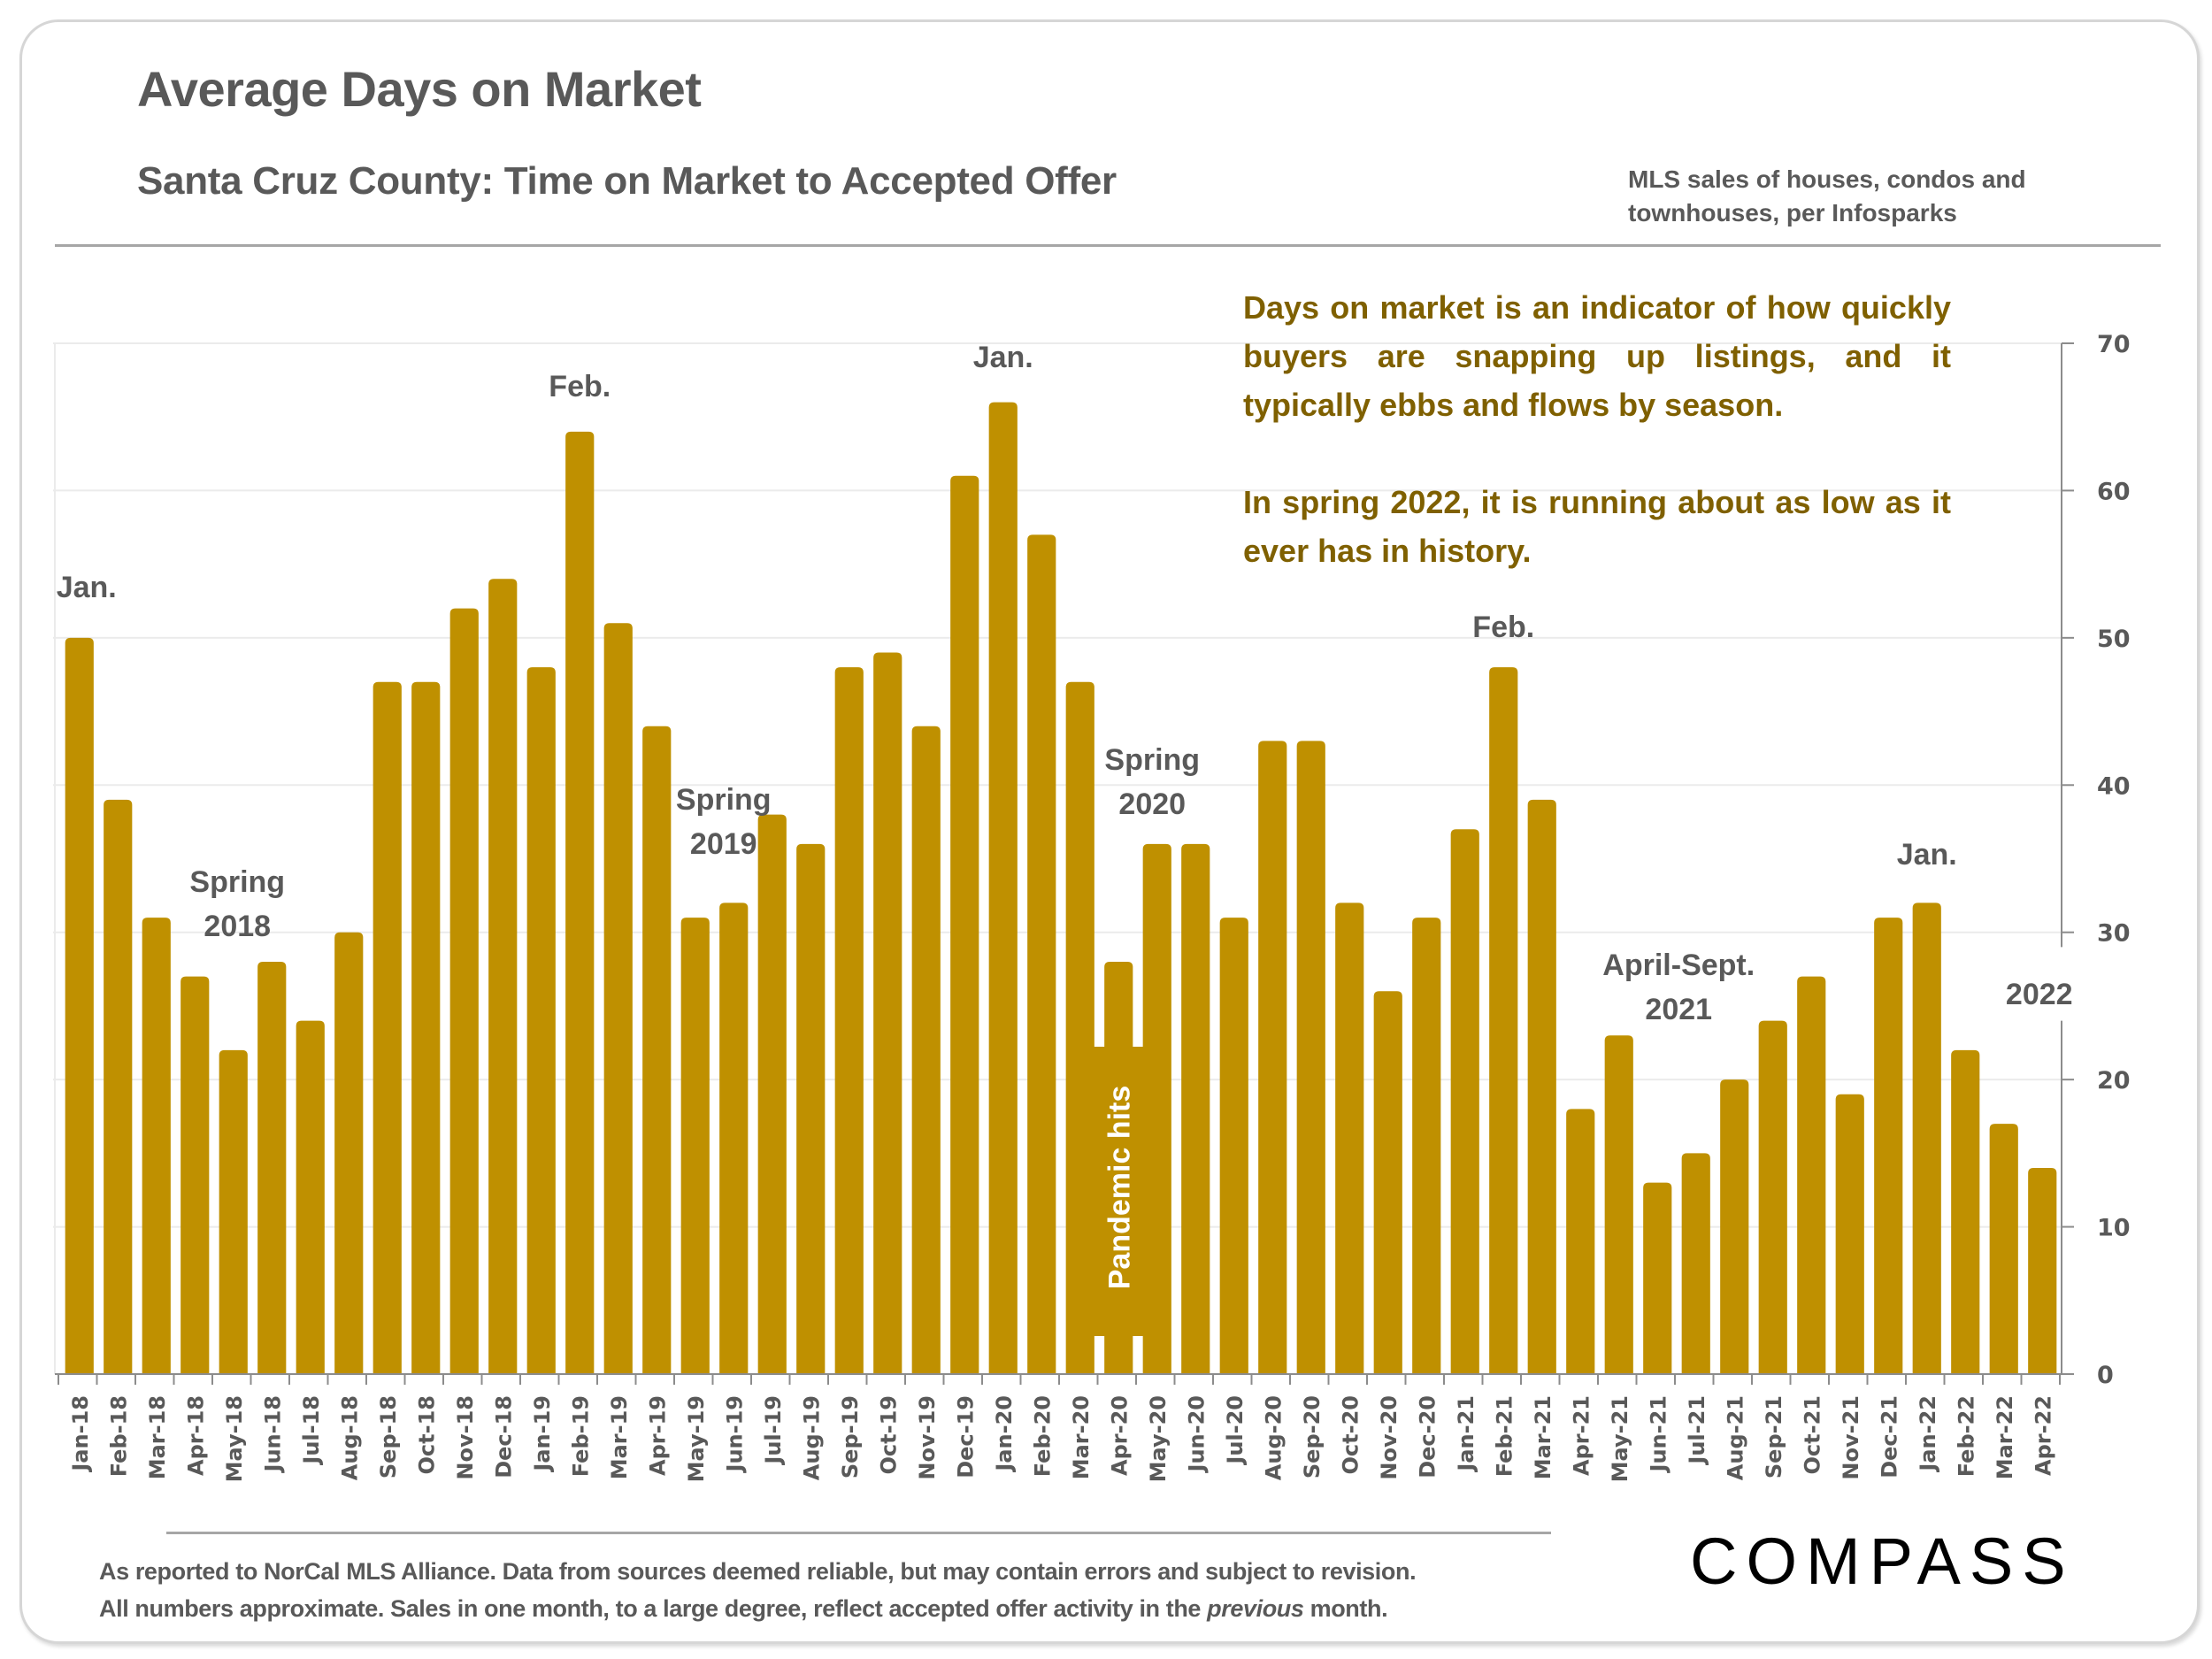 The image size is (2212, 1659). I want to click on x-tick-label: Jul-21, so click(1697, 1431).